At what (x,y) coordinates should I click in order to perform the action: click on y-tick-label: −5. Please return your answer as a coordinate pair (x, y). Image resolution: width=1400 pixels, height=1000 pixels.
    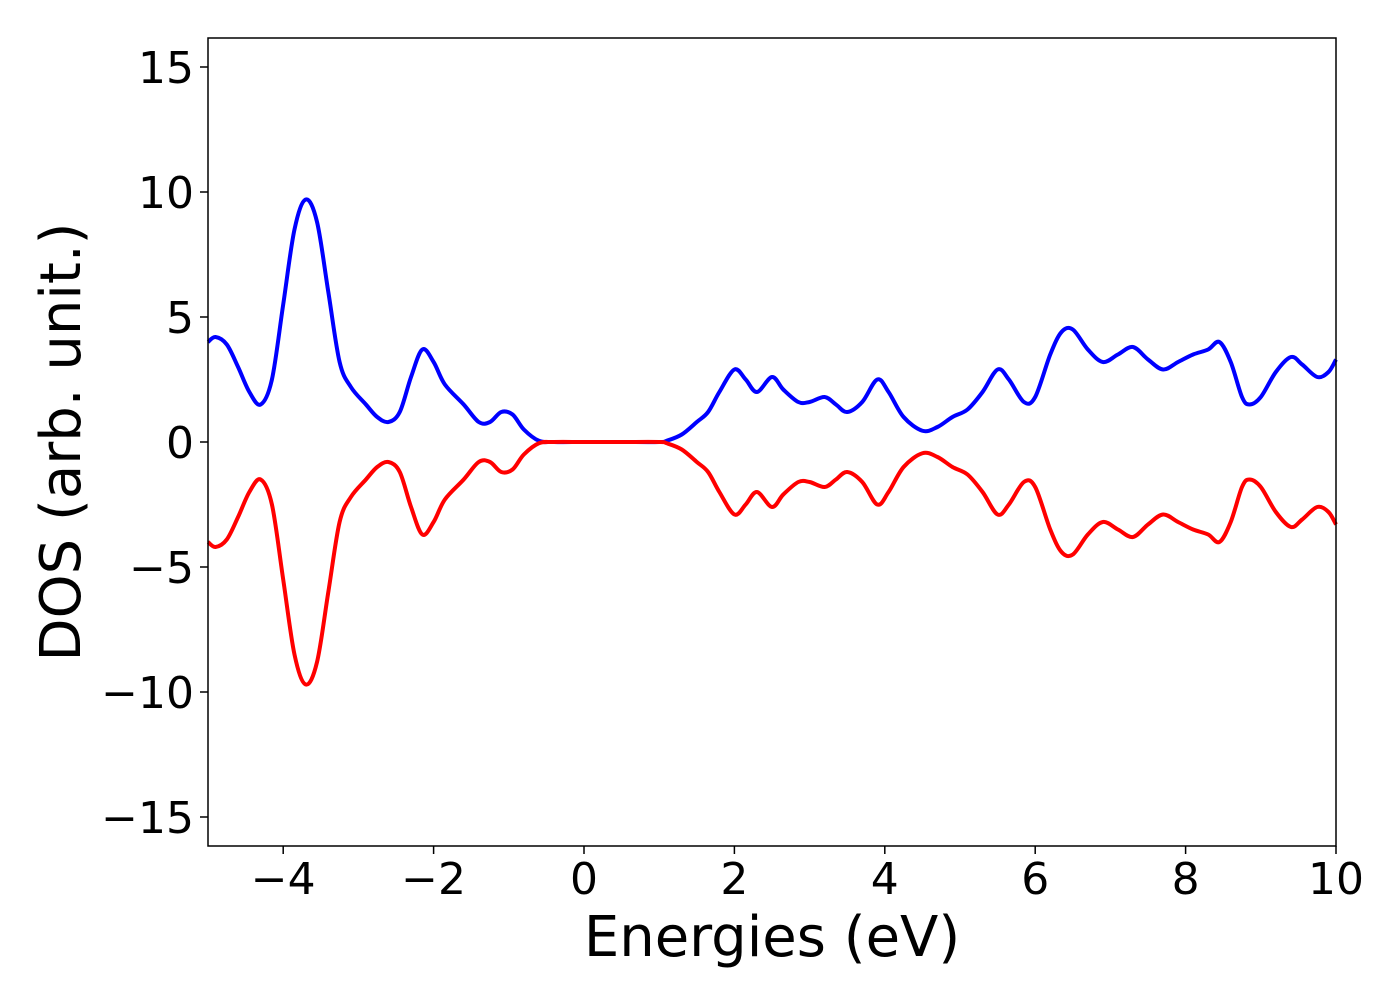
    Looking at the image, I should click on (161, 568).